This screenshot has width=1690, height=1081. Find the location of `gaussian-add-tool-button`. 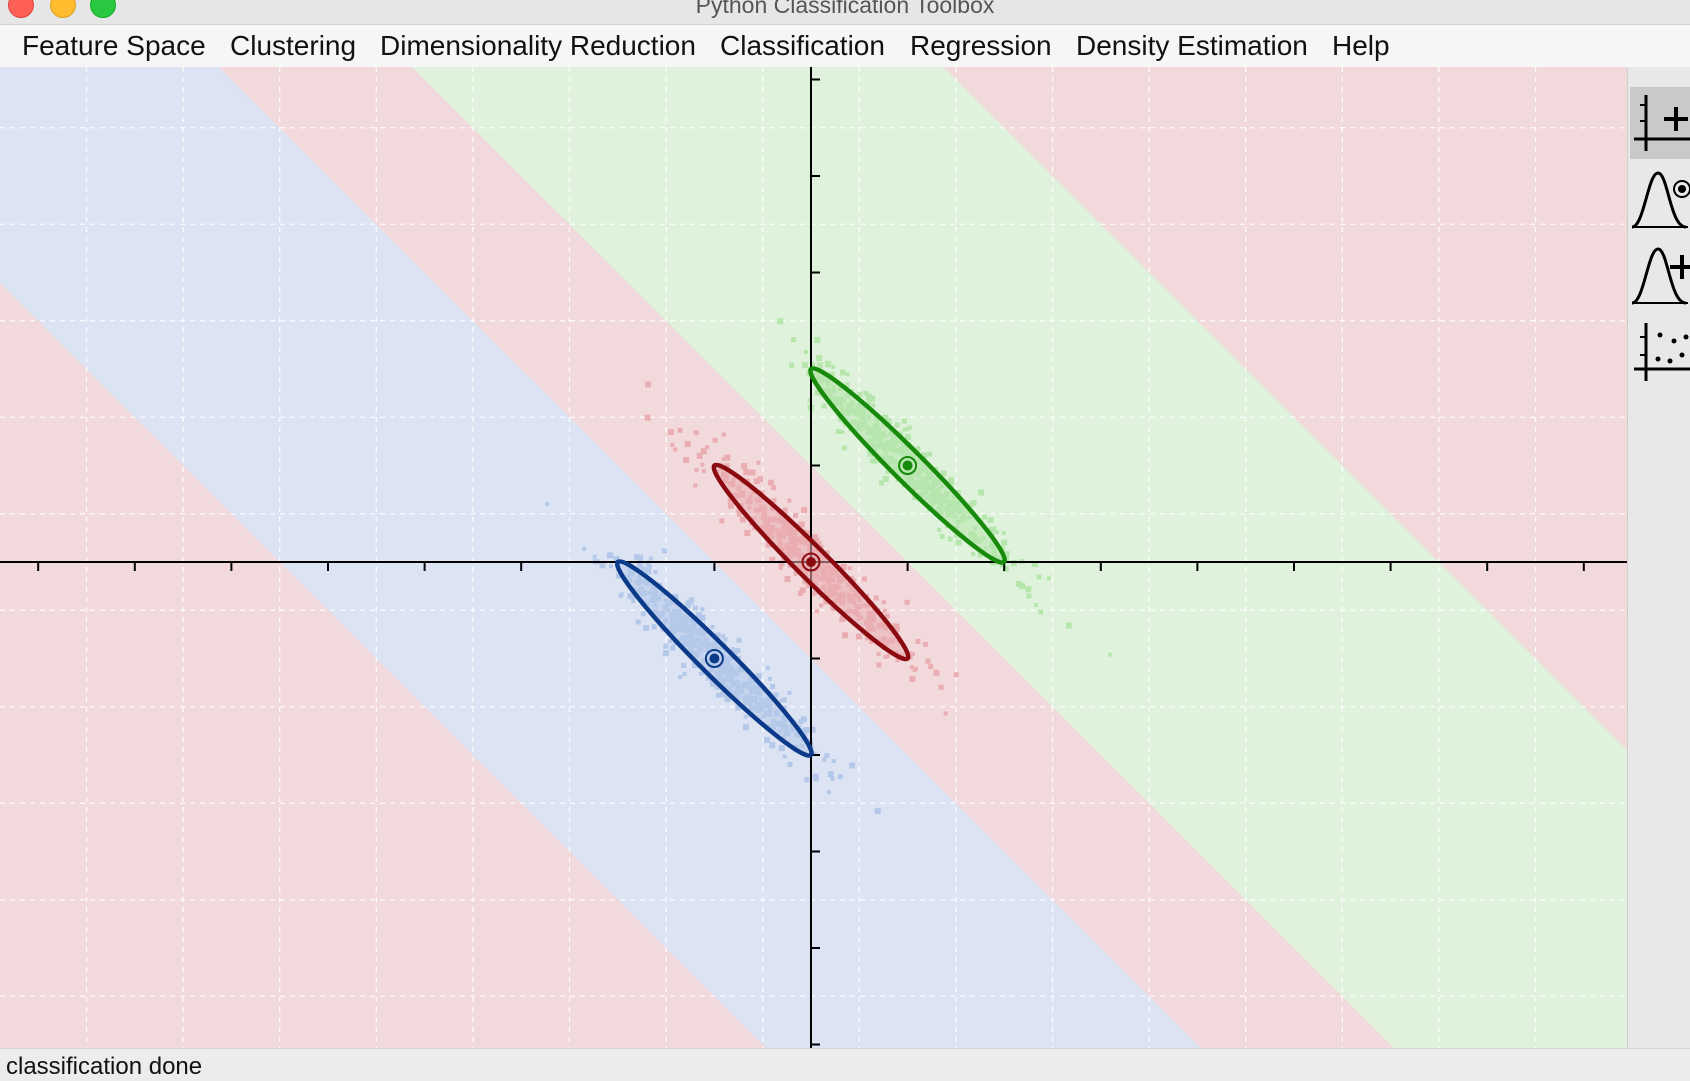

gaussian-add-tool-button is located at coordinates (1660, 275).